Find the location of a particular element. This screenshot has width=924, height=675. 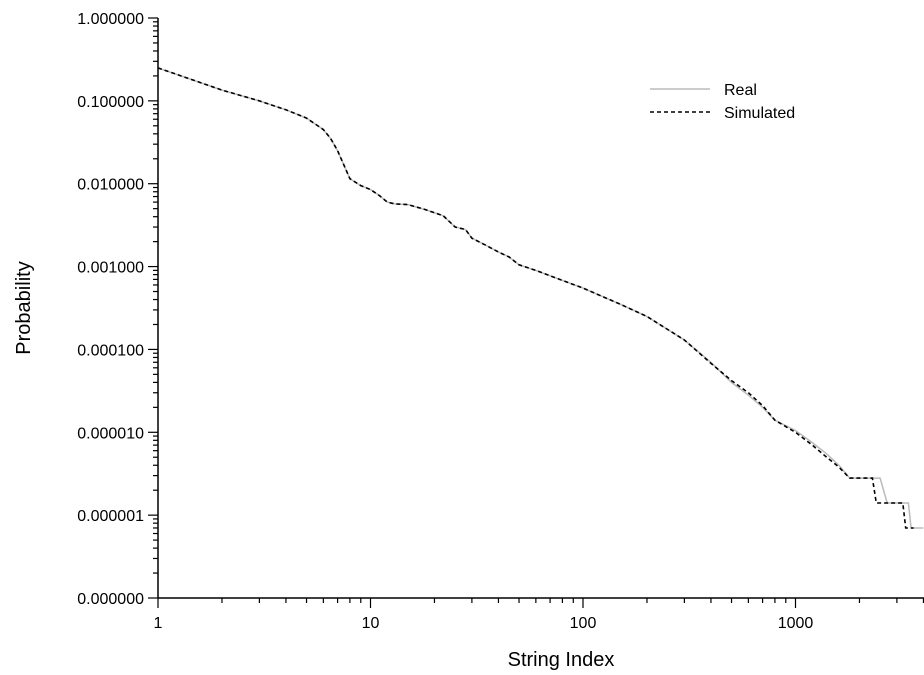

y-tick-label: 0.000000 is located at coordinates (110, 599).